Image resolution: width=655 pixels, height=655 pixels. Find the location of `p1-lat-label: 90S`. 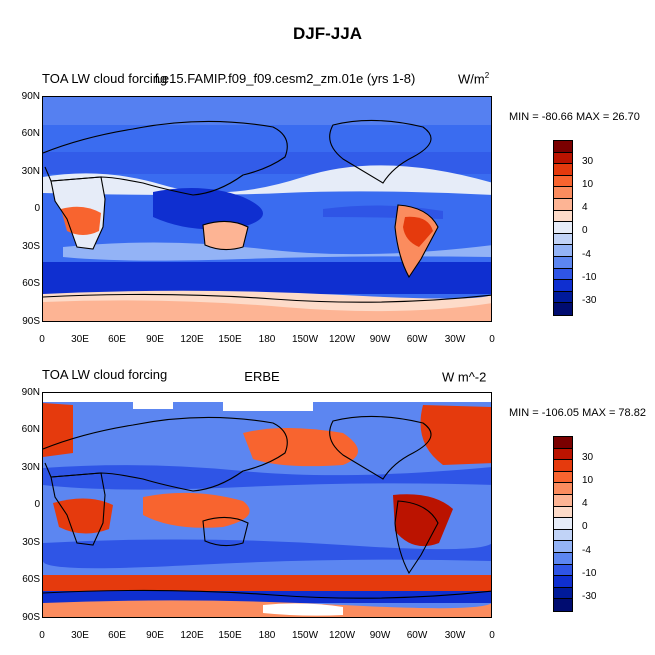

p1-lat-label: 90S is located at coordinates (31, 321).